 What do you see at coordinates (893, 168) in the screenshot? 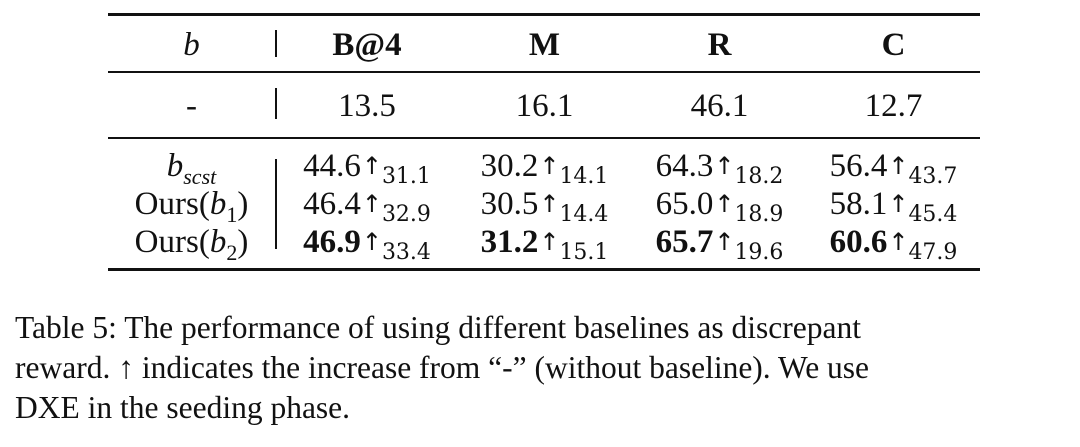
I see `table-cell: 56.4↑43.7` at bounding box center [893, 168].